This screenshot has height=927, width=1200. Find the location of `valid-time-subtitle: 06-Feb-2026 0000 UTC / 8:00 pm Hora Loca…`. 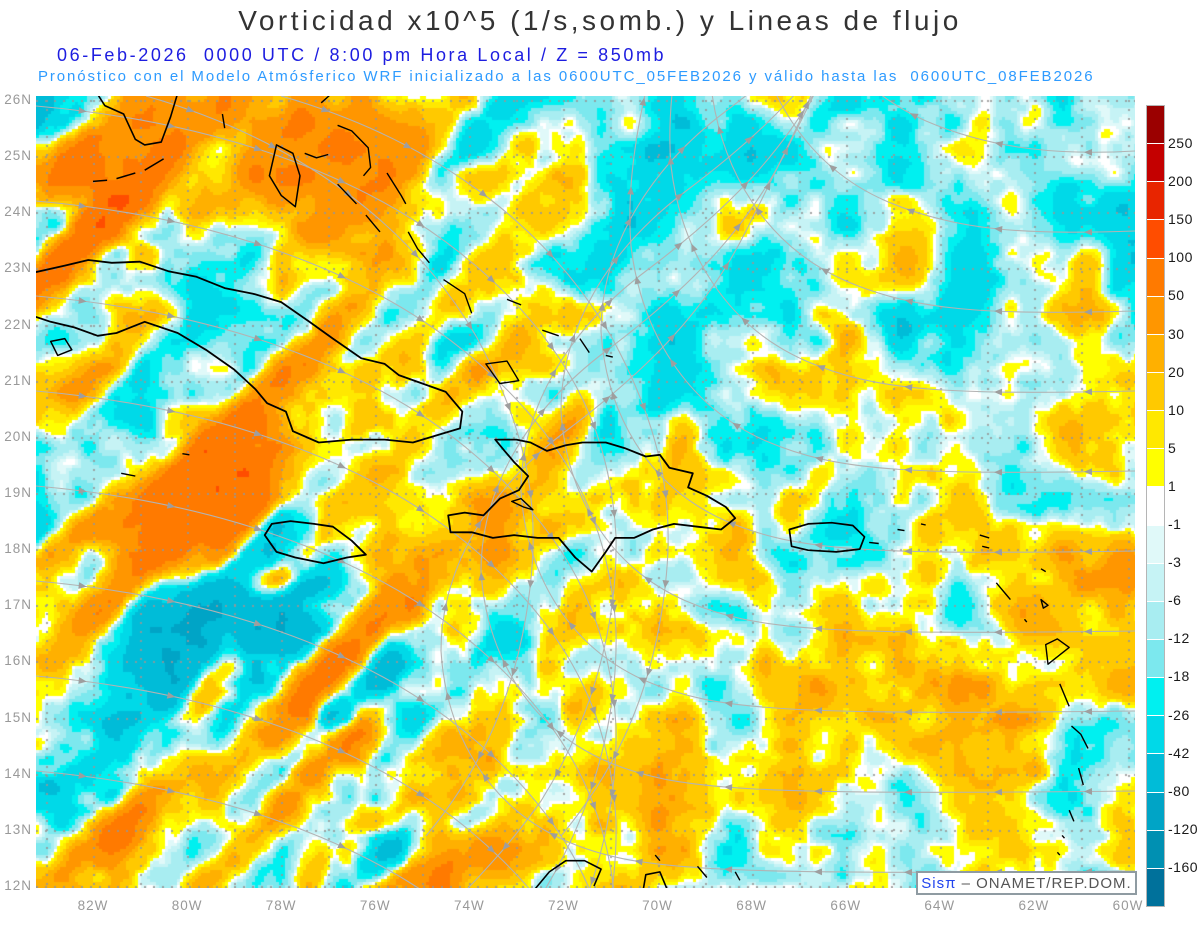

valid-time-subtitle: 06-Feb-2026 0000 UTC / 8:00 pm Hora Loca… is located at coordinates (362, 55).